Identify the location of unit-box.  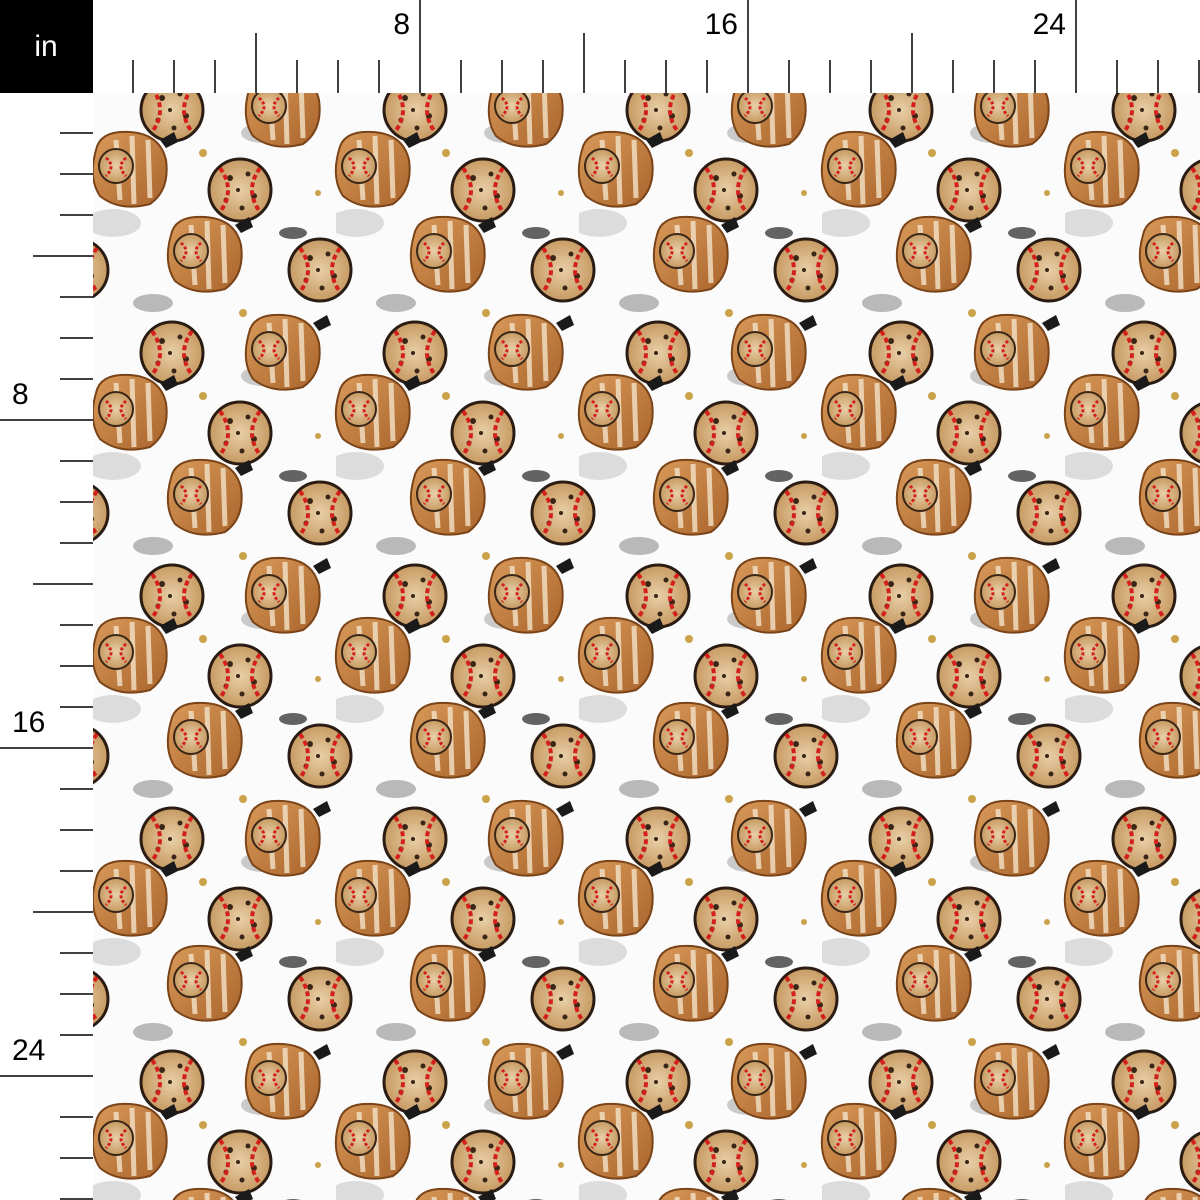
(46, 46).